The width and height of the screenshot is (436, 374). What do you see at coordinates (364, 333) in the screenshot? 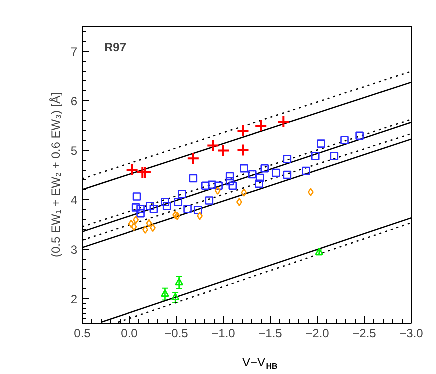
I see `x-tick-label: −2.5` at bounding box center [364, 333].